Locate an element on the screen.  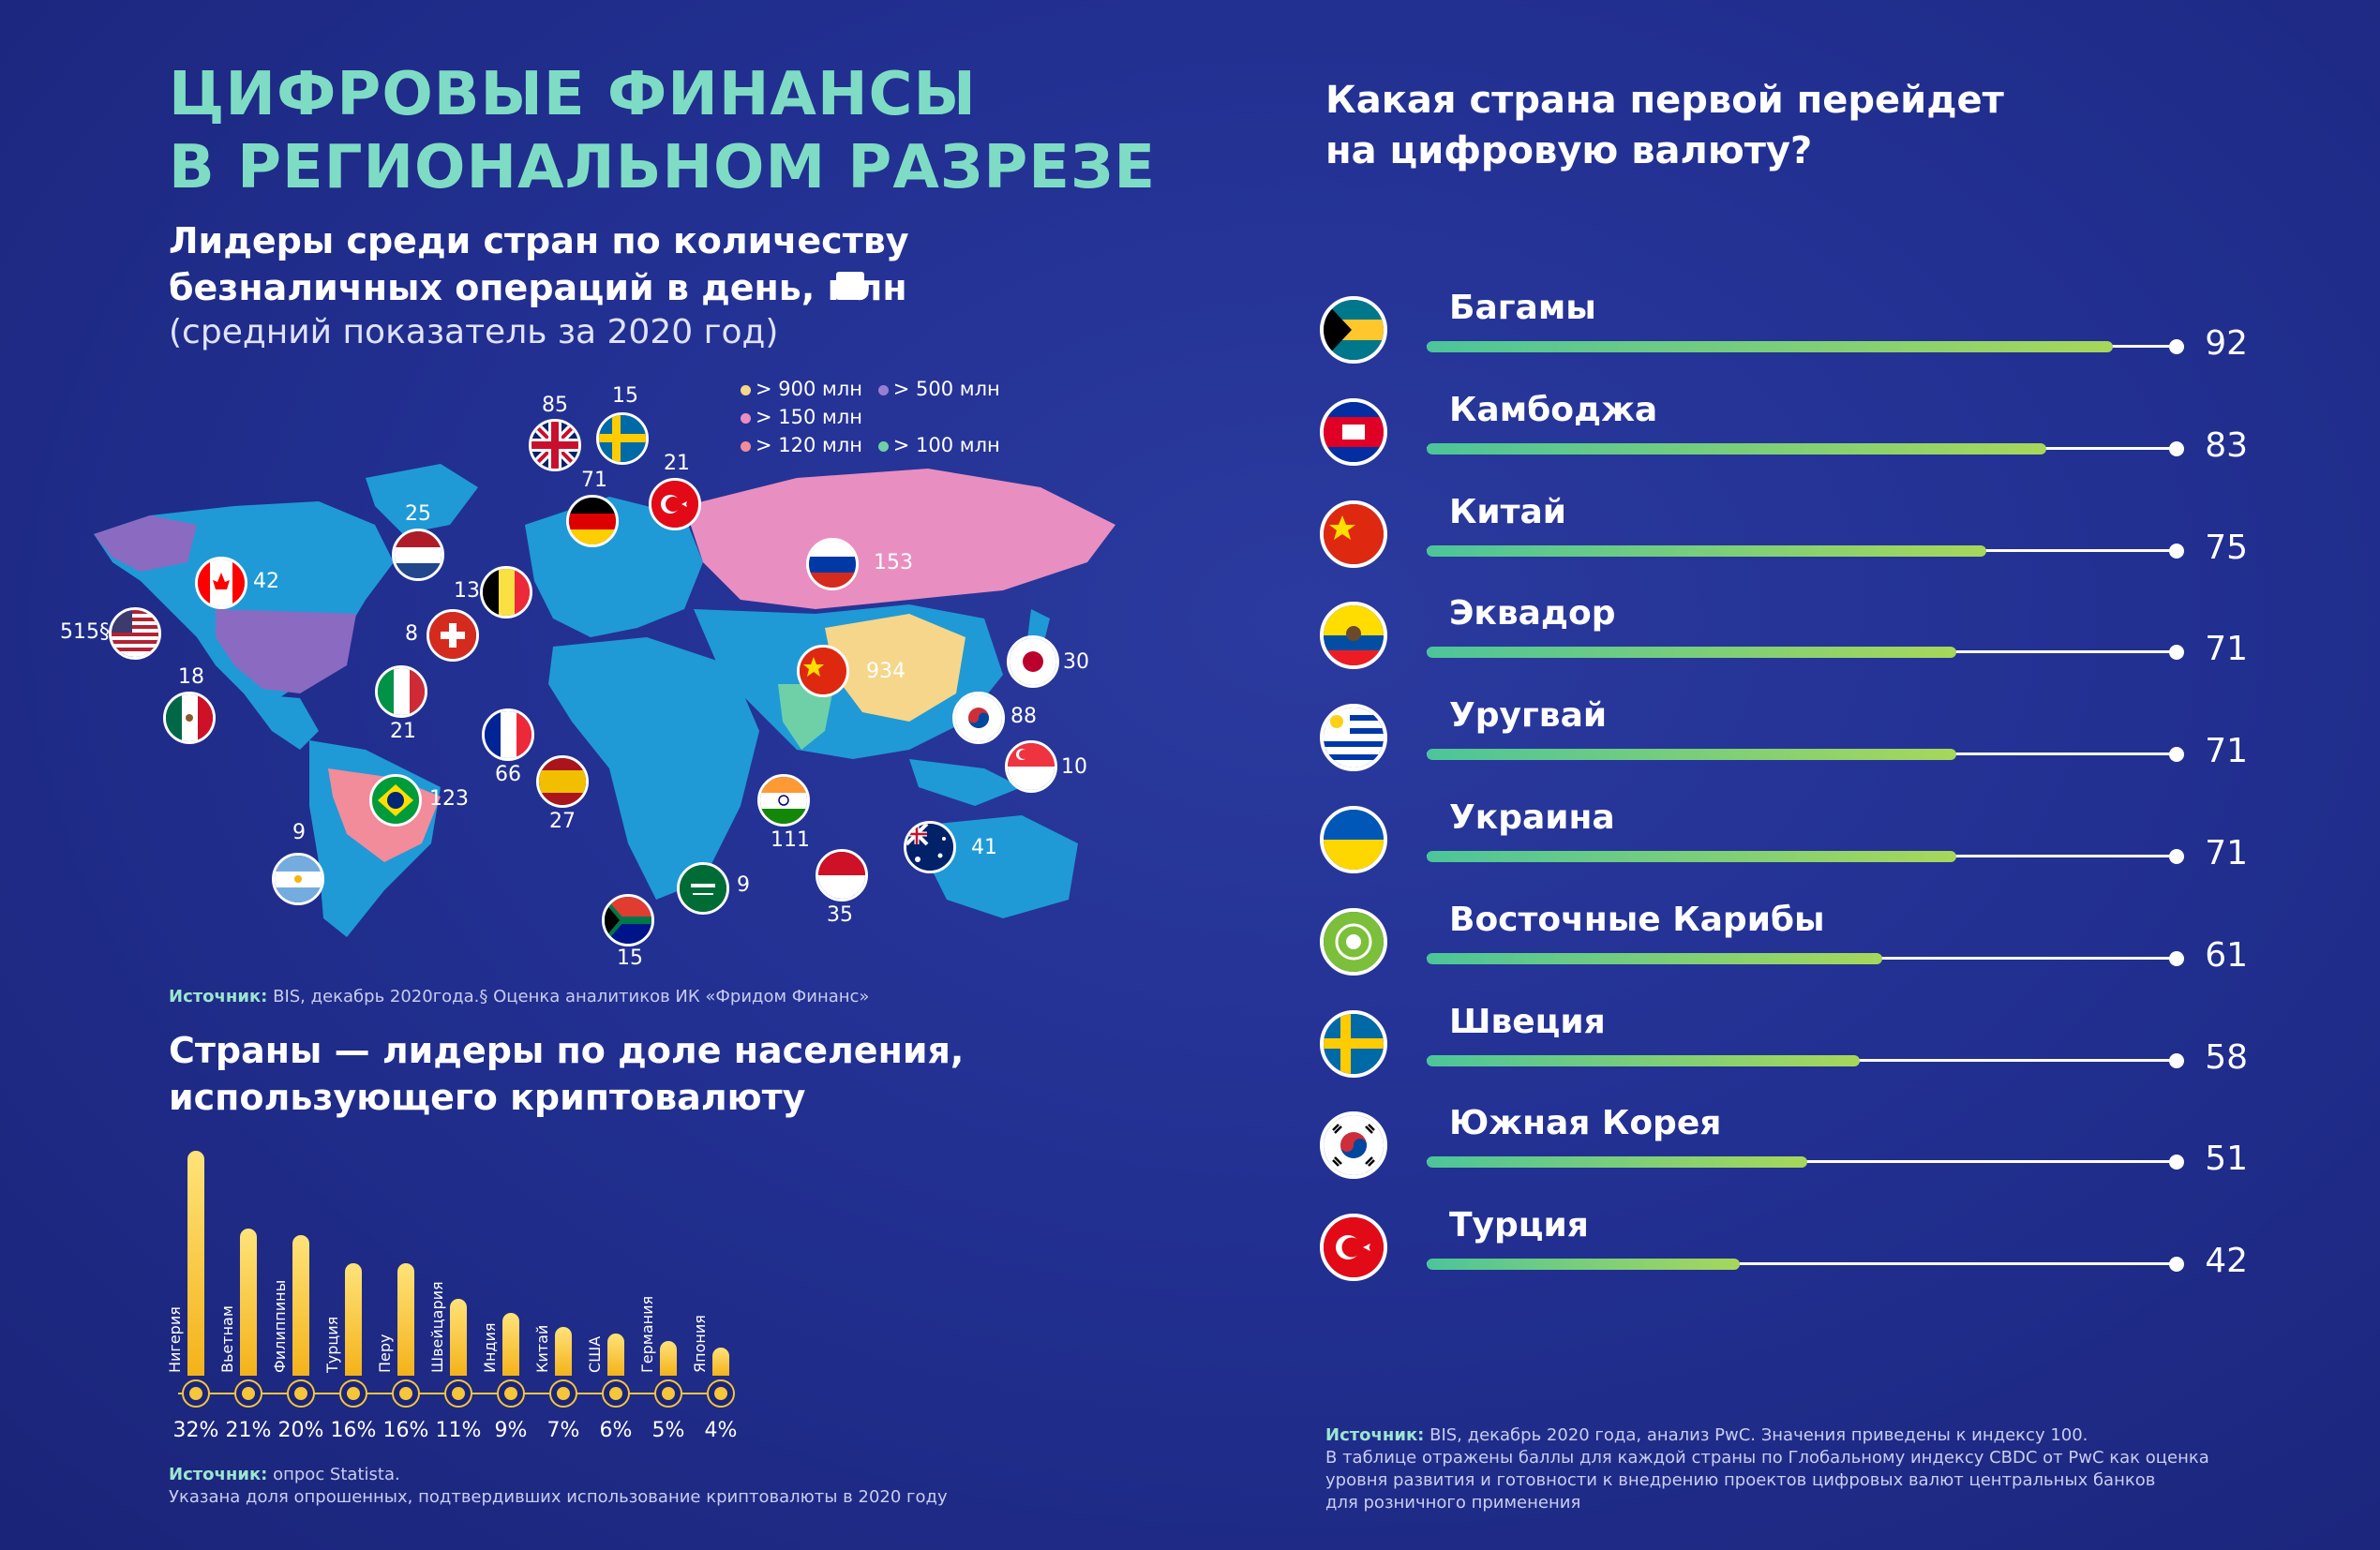
crypto-category-label: Филиппины is located at coordinates (280, 1326).